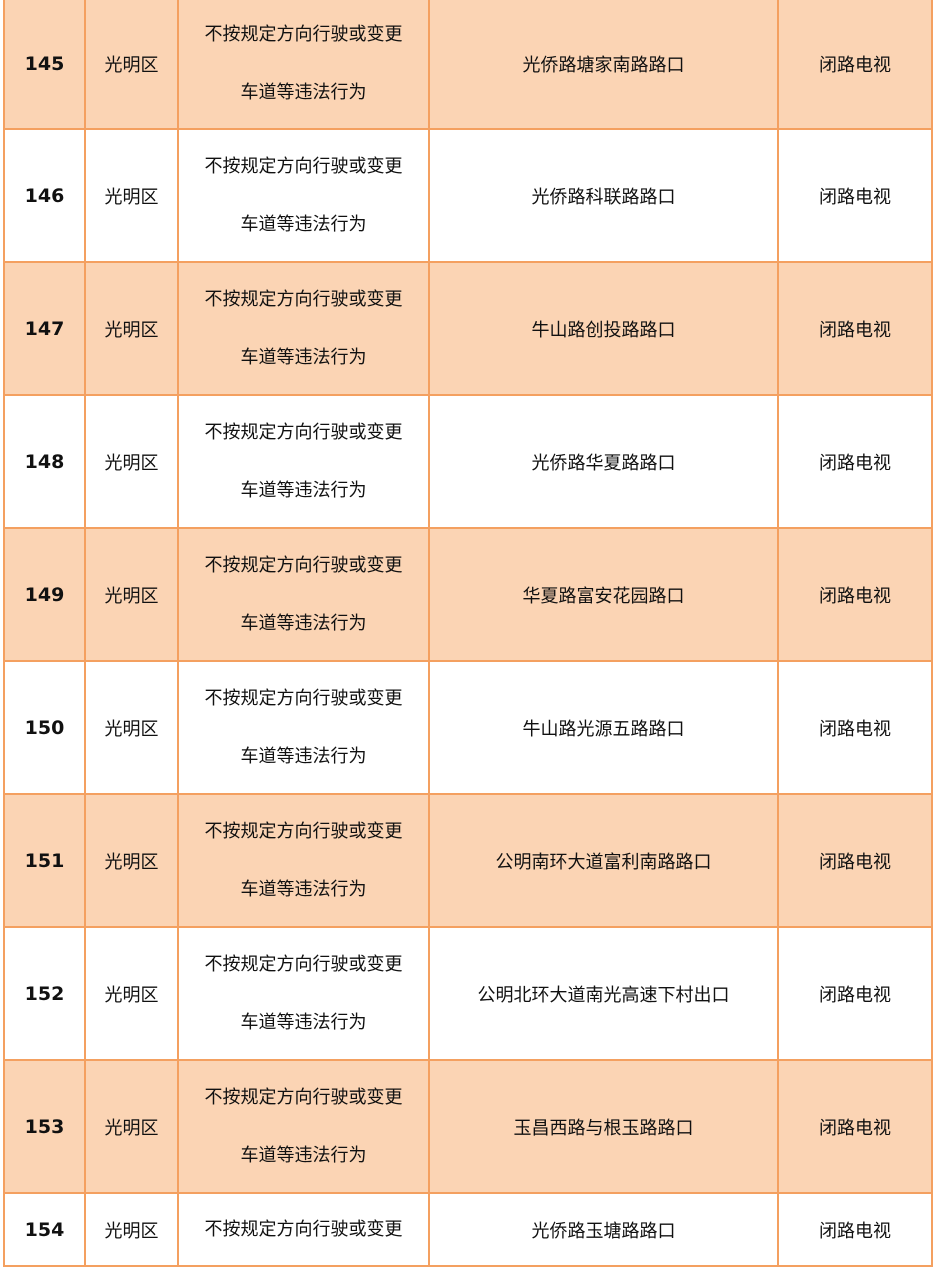 Image resolution: width=936 pixels, height=1268 pixels. Describe the element at coordinates (603, 1126) in the screenshot. I see `location-cell: 玉昌西路与根玉路路口` at that location.